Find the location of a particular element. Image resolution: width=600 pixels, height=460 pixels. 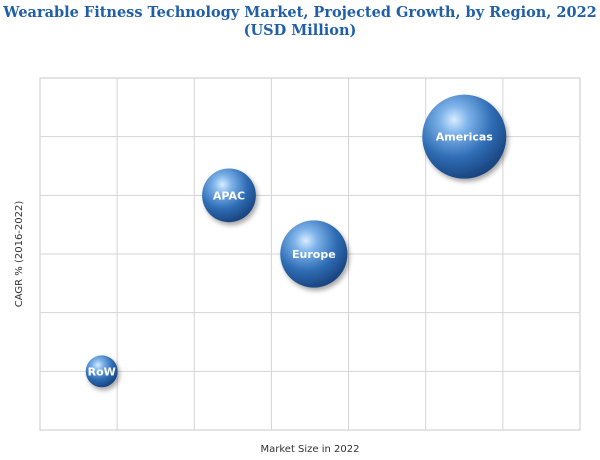

bubble-label-apac: APAC is located at coordinates (229, 195).